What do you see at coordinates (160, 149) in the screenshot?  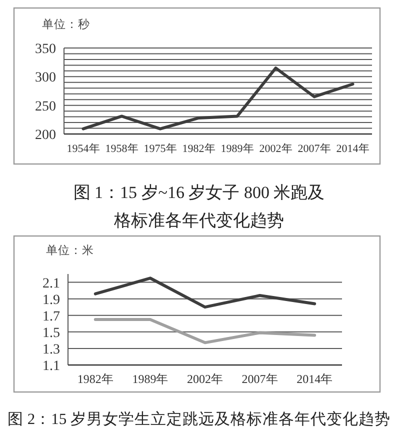 I see `x-tick-label: 1975年` at bounding box center [160, 149].